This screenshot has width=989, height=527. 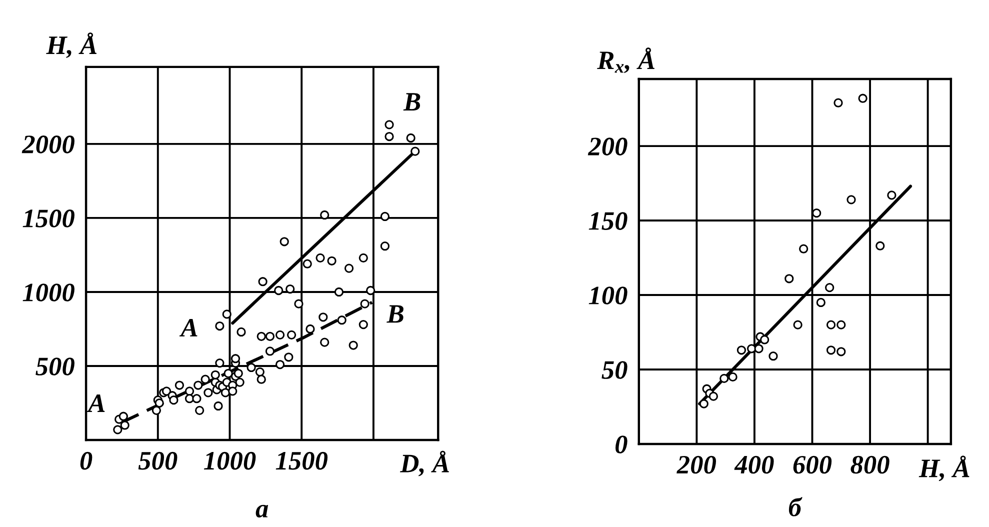 What do you see at coordinates (71, 45) in the screenshot?
I see `y-axis-title: H, Å` at bounding box center [71, 45].